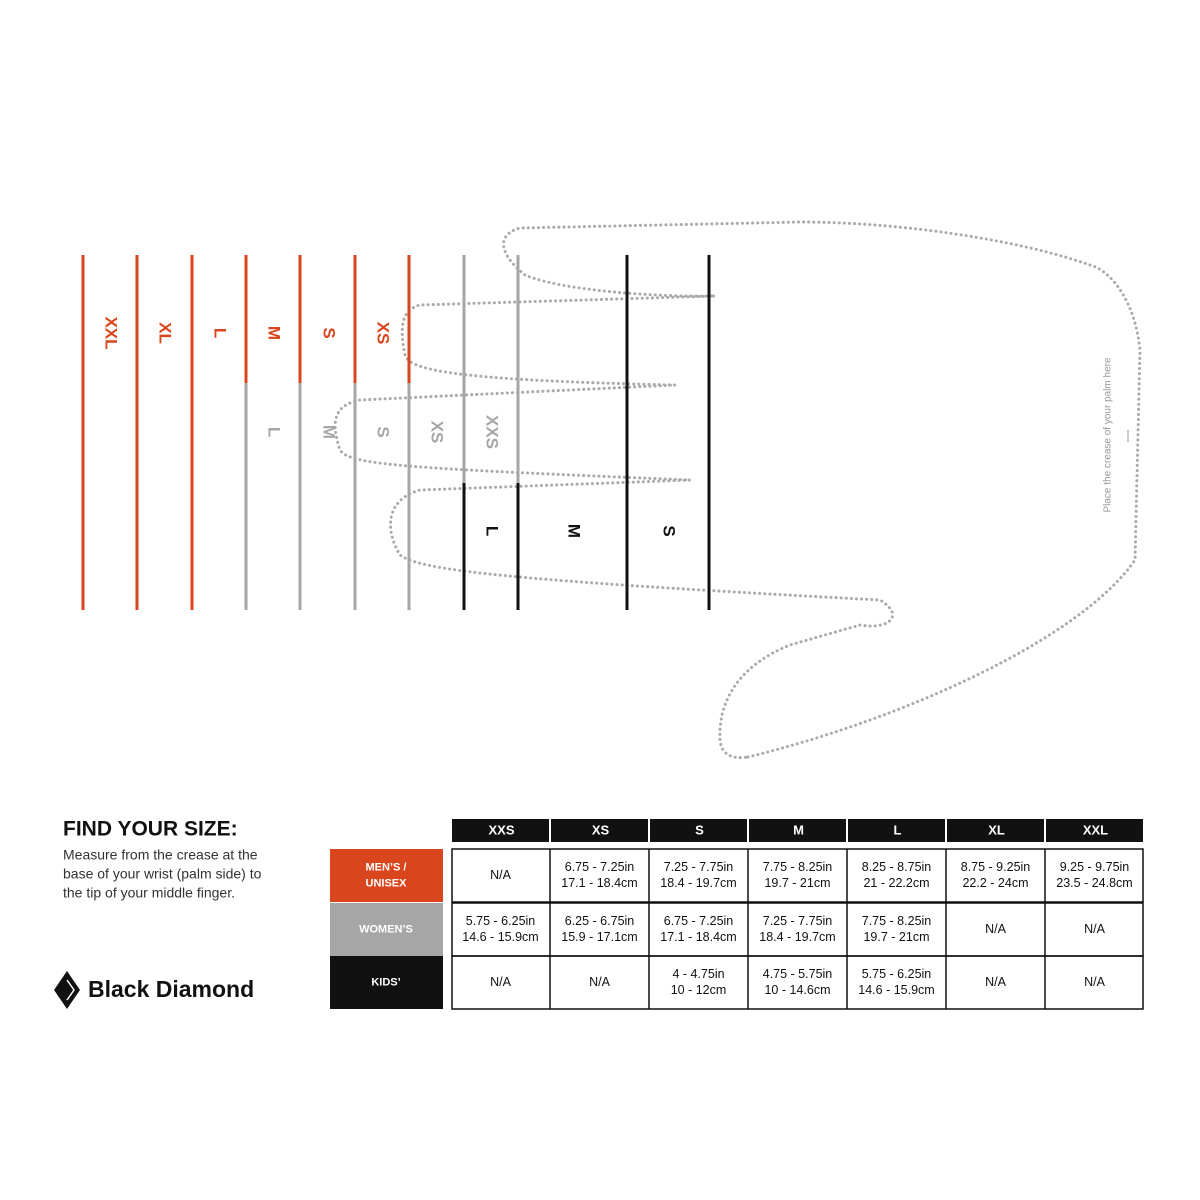 Image resolution: width=1200 pixels, height=1200 pixels. What do you see at coordinates (386, 867) in the screenshot?
I see `row-label: MEN’S /` at bounding box center [386, 867].